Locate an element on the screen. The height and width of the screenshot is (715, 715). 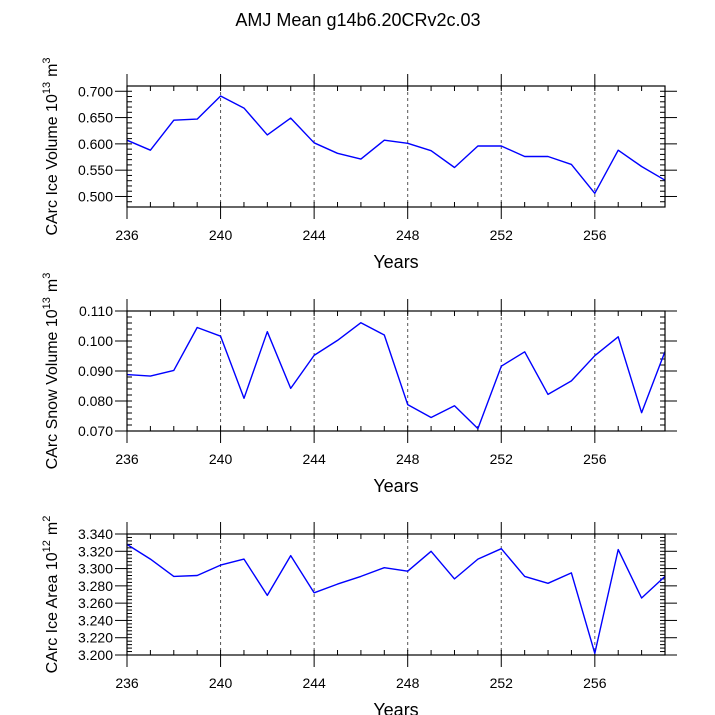
y-tick-label: 0.110 is located at coordinates (96, 311).